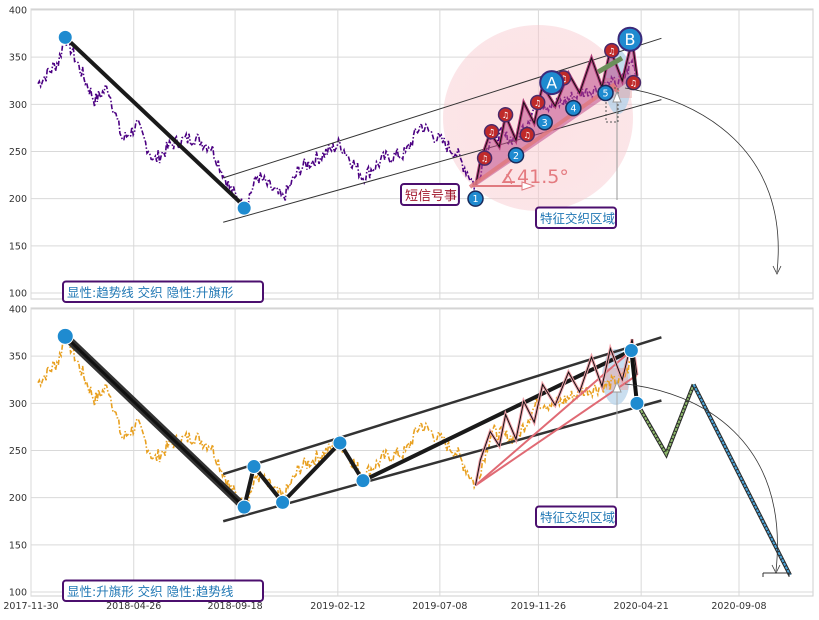 The image size is (819, 620). I want to click on bottom-forecast-arrow, so click(701, 477).